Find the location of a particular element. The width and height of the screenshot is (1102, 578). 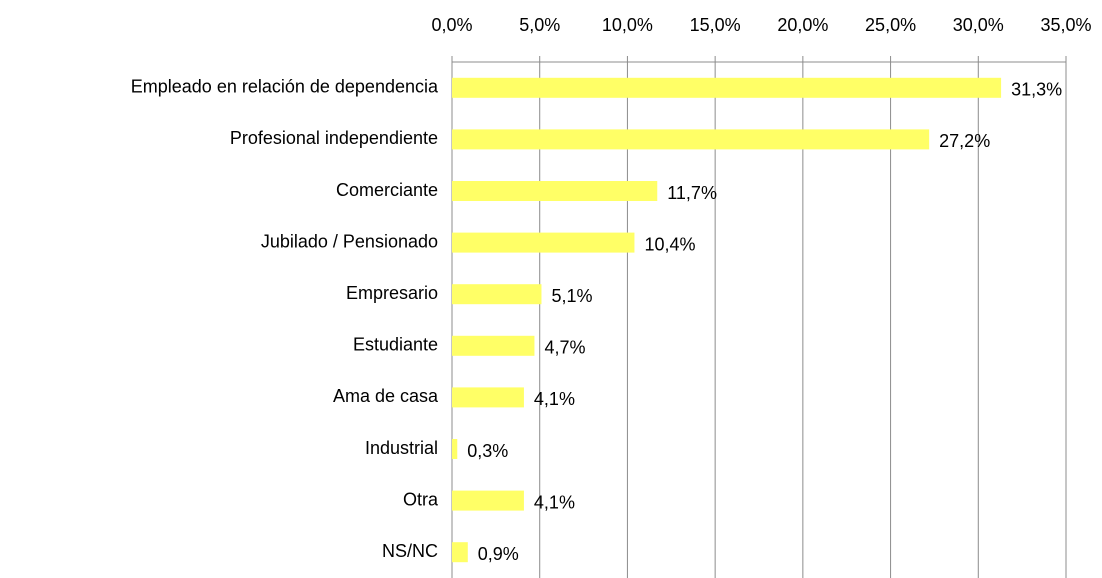

y-tick-label: NS/NC is located at coordinates (410, 551).